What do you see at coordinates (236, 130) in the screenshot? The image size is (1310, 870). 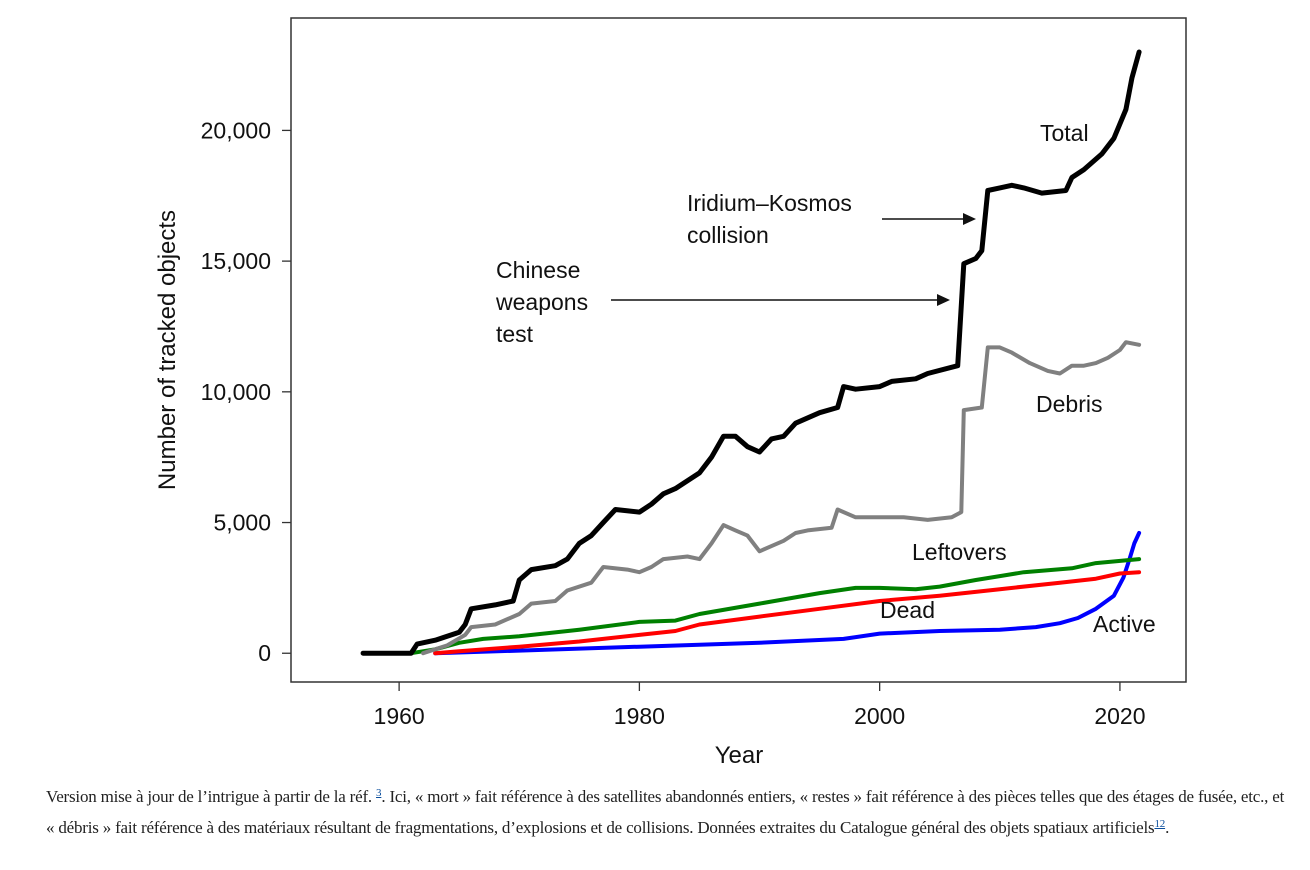 I see `y-tick-label: 20,000` at bounding box center [236, 130].